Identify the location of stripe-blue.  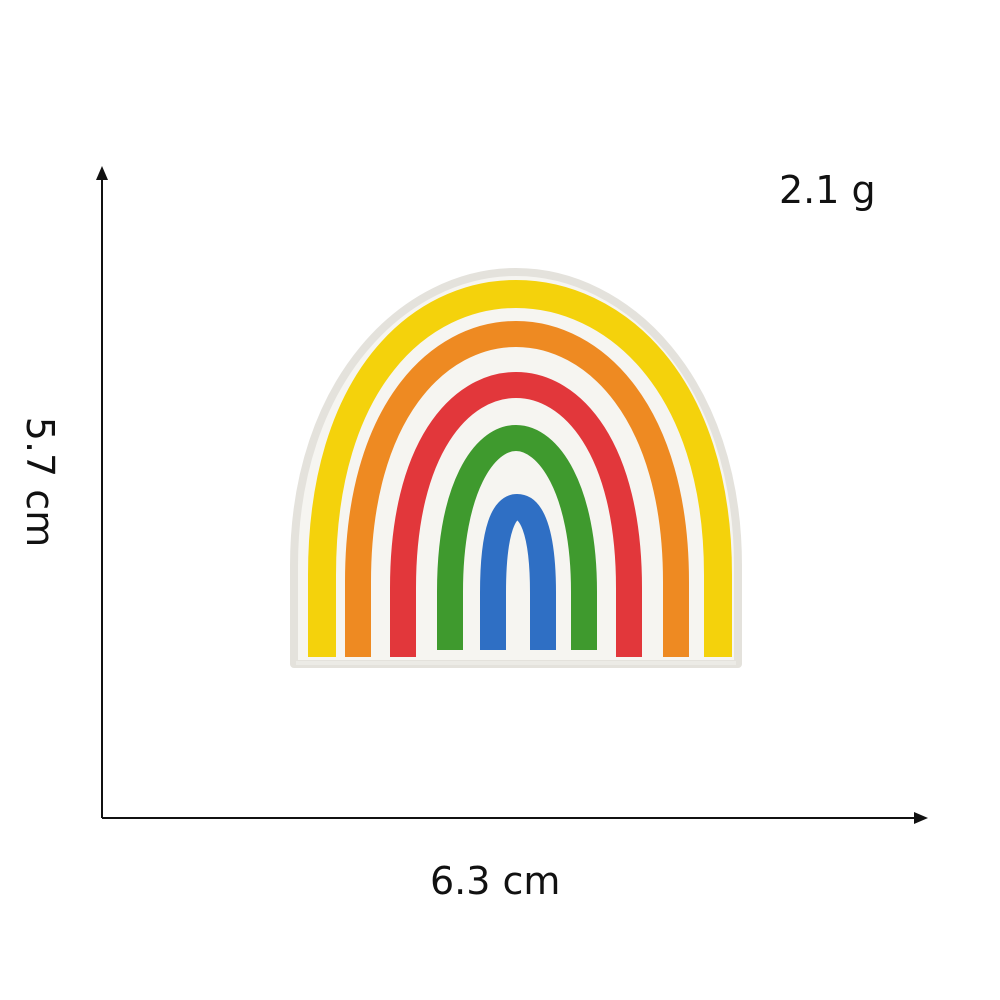
(518, 571).